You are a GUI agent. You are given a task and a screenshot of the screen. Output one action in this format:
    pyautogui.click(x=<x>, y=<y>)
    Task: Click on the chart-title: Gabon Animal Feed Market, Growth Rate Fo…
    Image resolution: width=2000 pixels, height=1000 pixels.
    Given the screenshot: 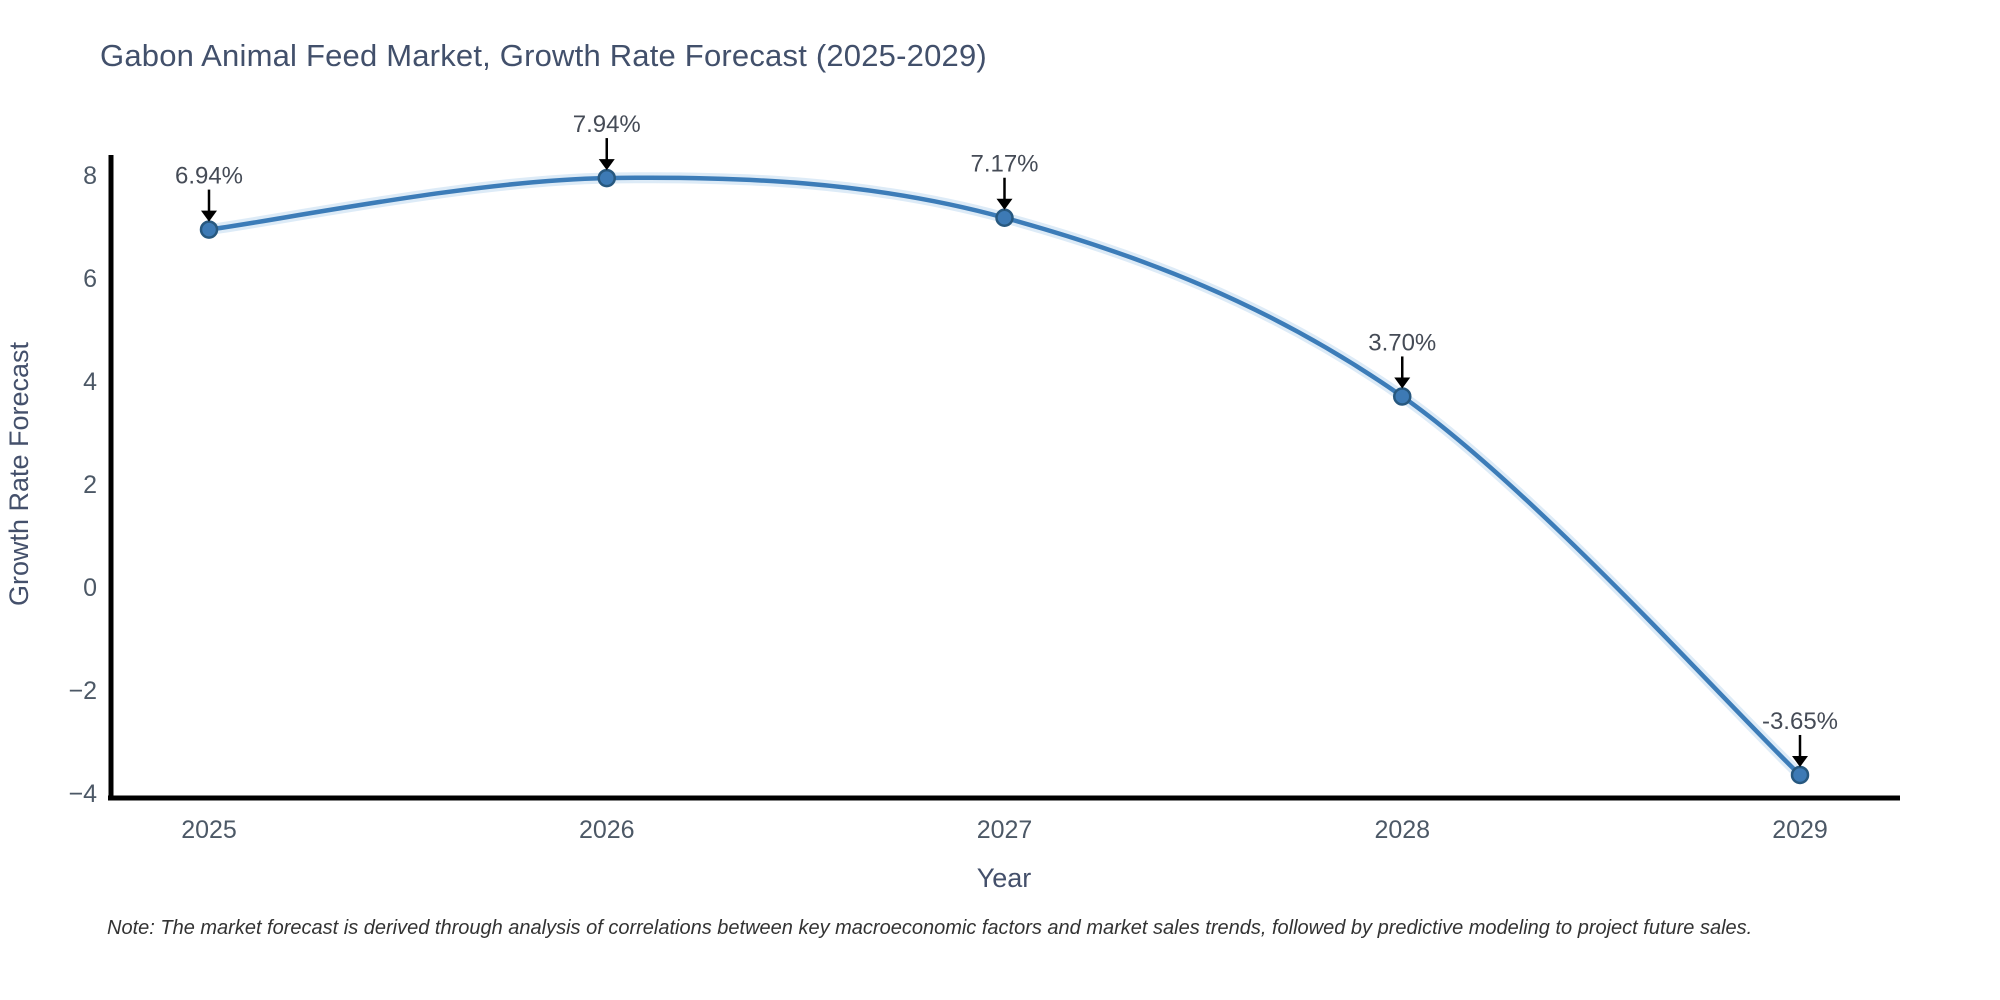 What is the action you would take?
    pyautogui.click(x=543, y=55)
    